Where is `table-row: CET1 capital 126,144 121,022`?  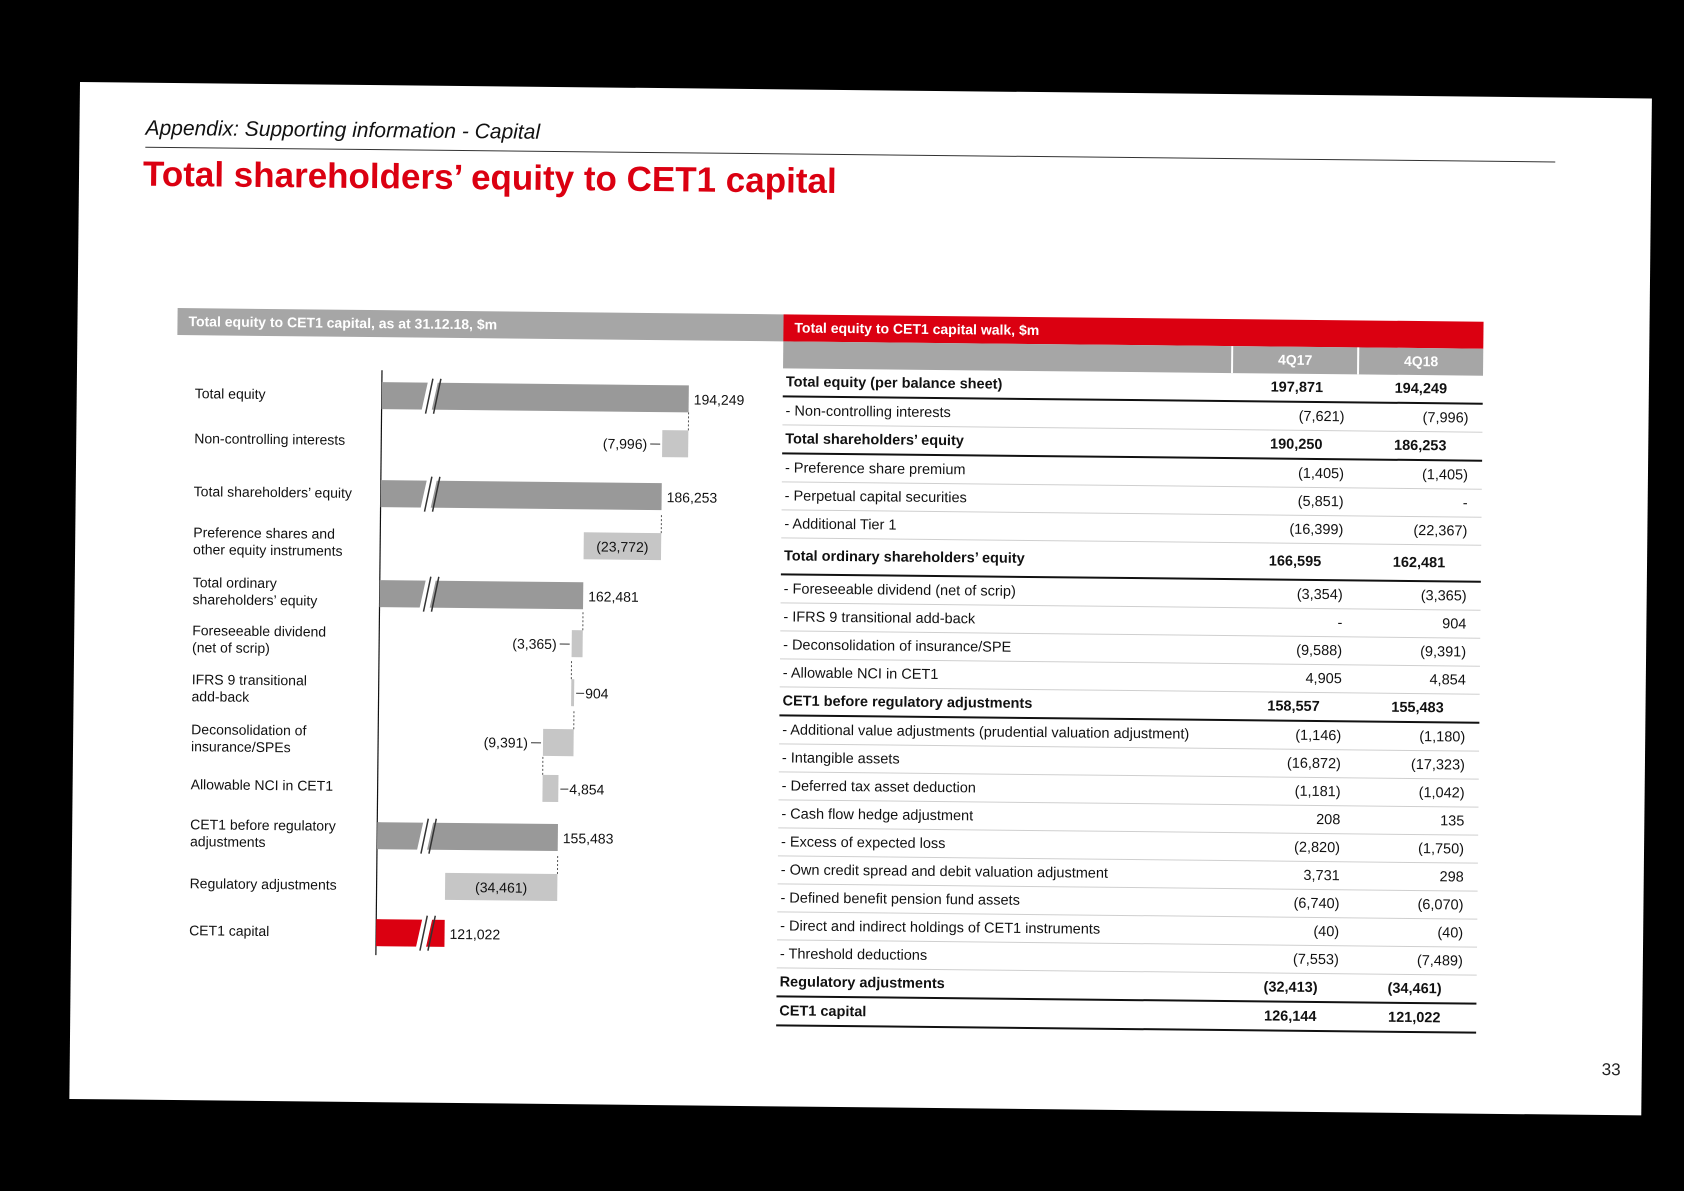 table-row: CET1 capital 126,144 121,022 is located at coordinates (1126, 1015).